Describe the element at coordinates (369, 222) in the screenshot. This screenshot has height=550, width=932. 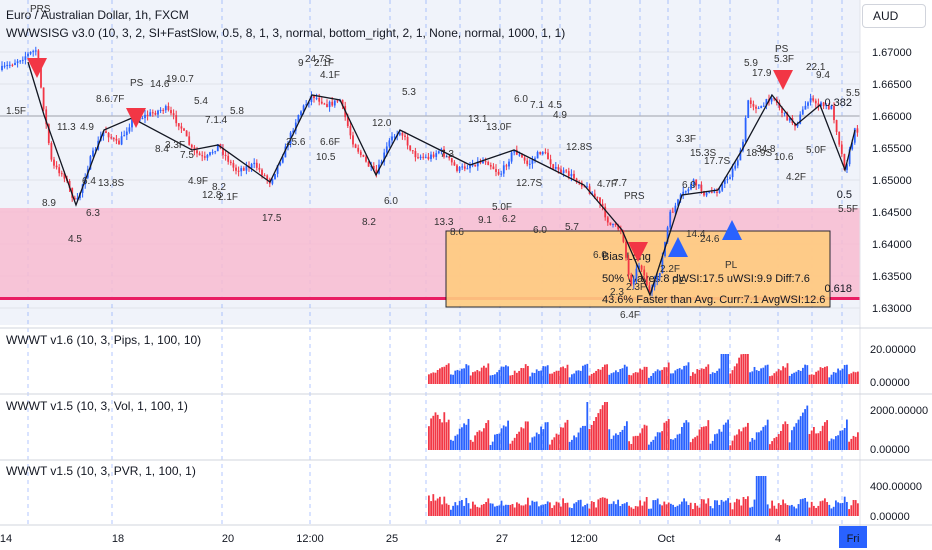
I see `wave-label: 8.2` at that location.